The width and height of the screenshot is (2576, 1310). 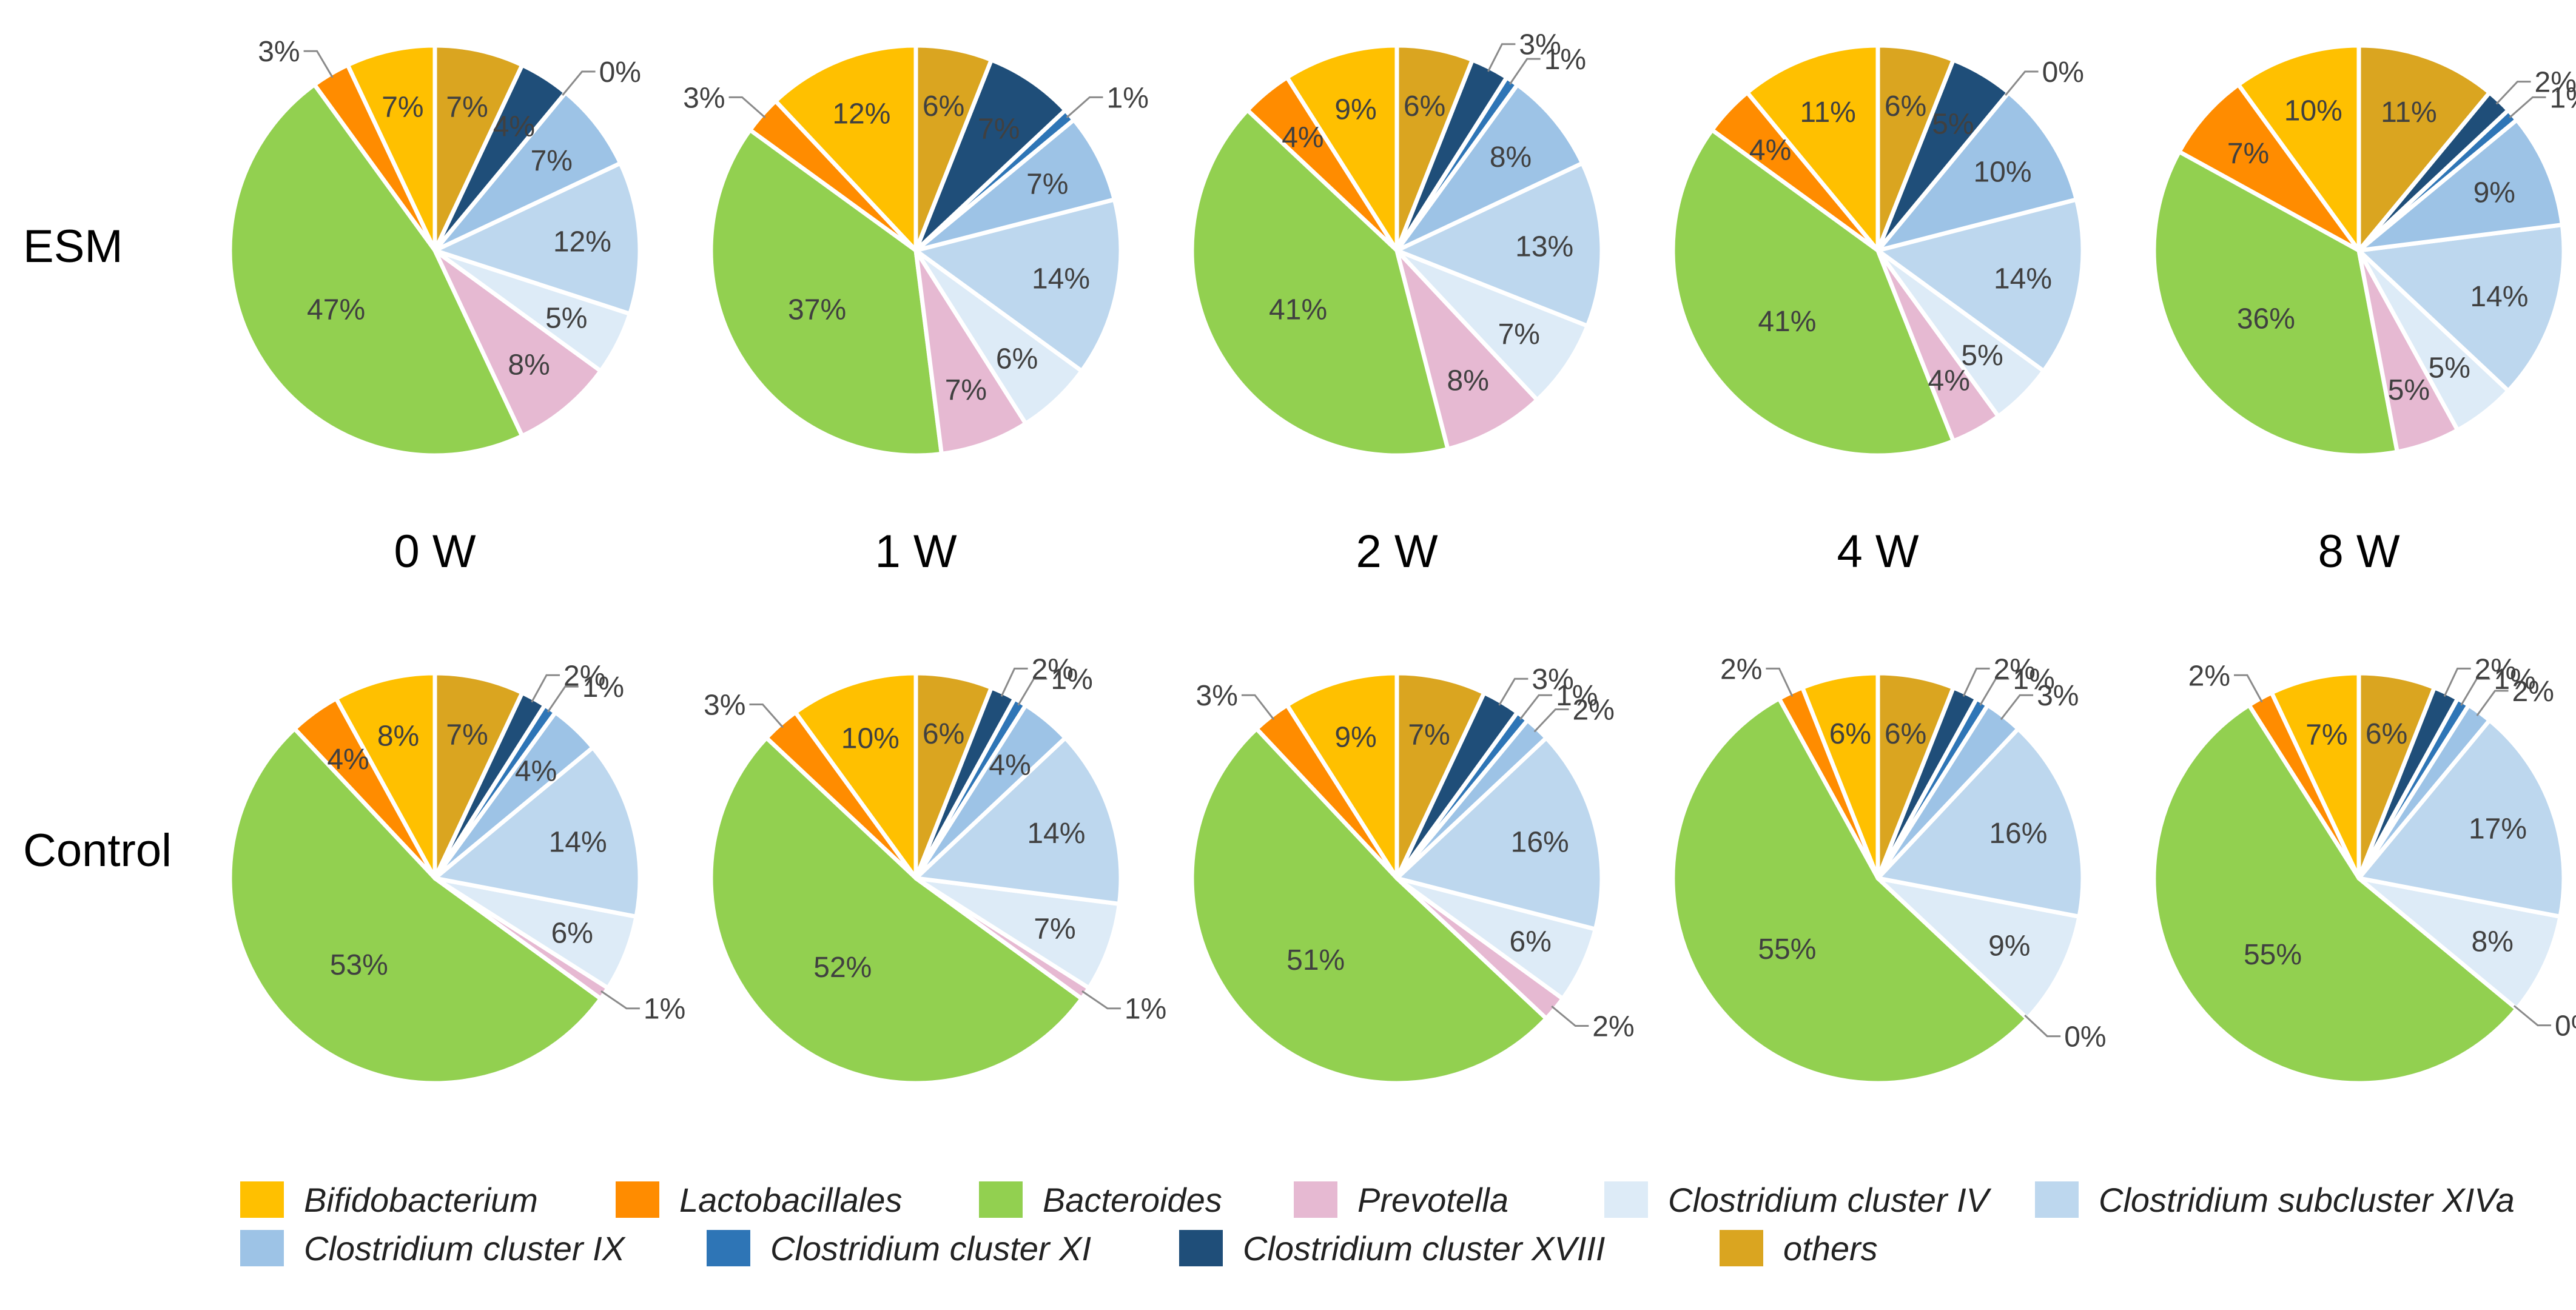 I want to click on pct-label-clostridium-subcluster-xiva: 12%, so click(x=582, y=242).